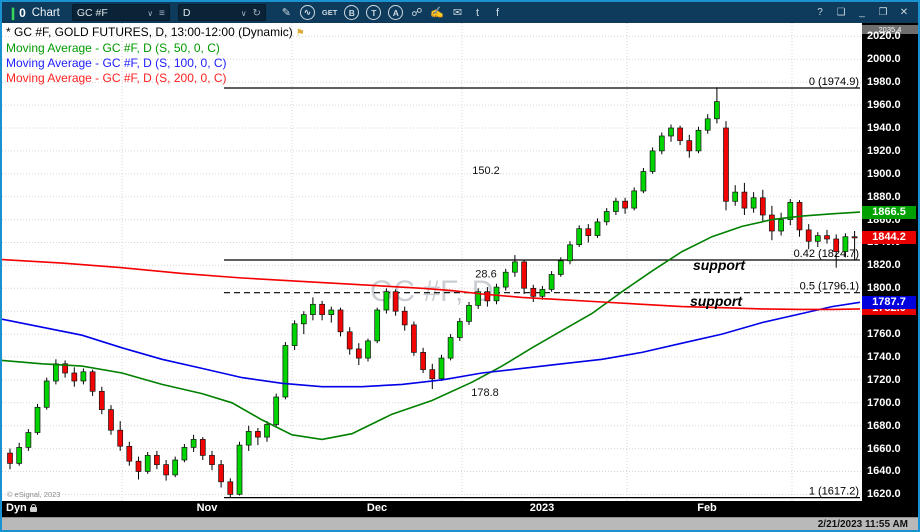 The image size is (920, 532). Describe the element at coordinates (497, 12) in the screenshot. I see `facebook-icon: f` at that location.